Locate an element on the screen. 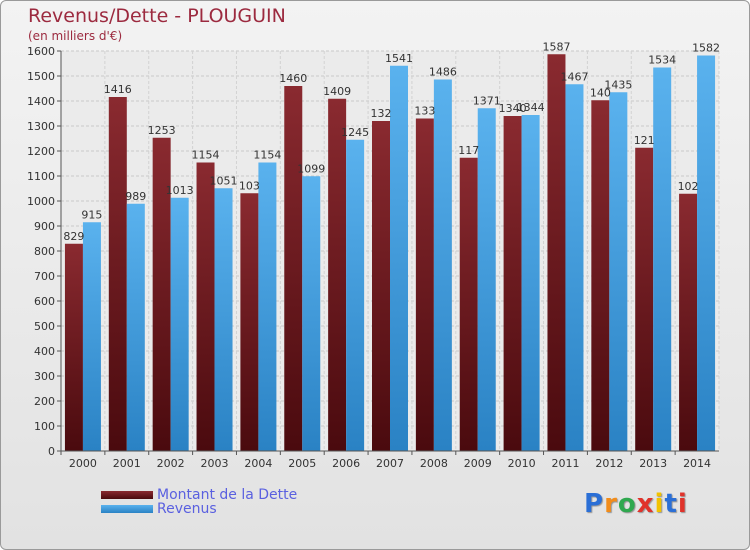 This screenshot has height=550, width=750. legend-item-revenus: Revenus is located at coordinates (159, 509).